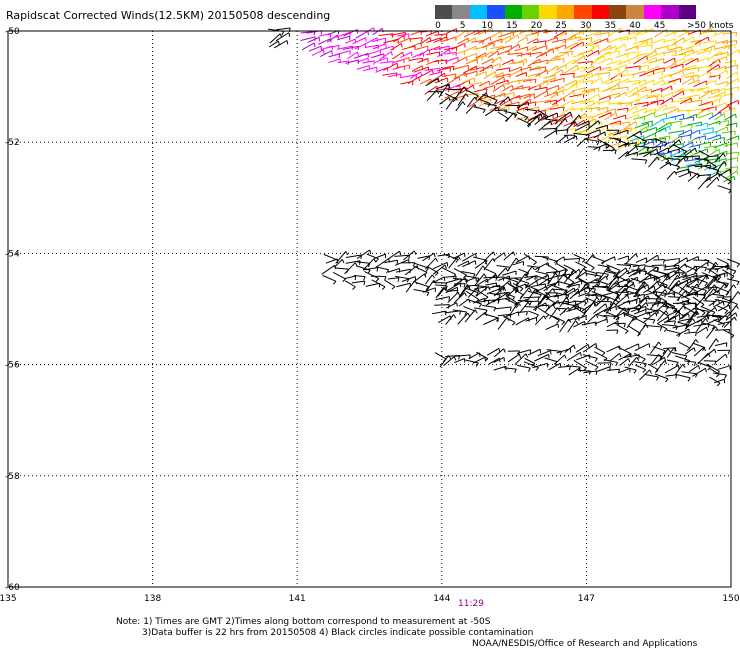 Image resolution: width=740 pixels, height=650 pixels. I want to click on y-tick-label: -58, so click(12, 477).